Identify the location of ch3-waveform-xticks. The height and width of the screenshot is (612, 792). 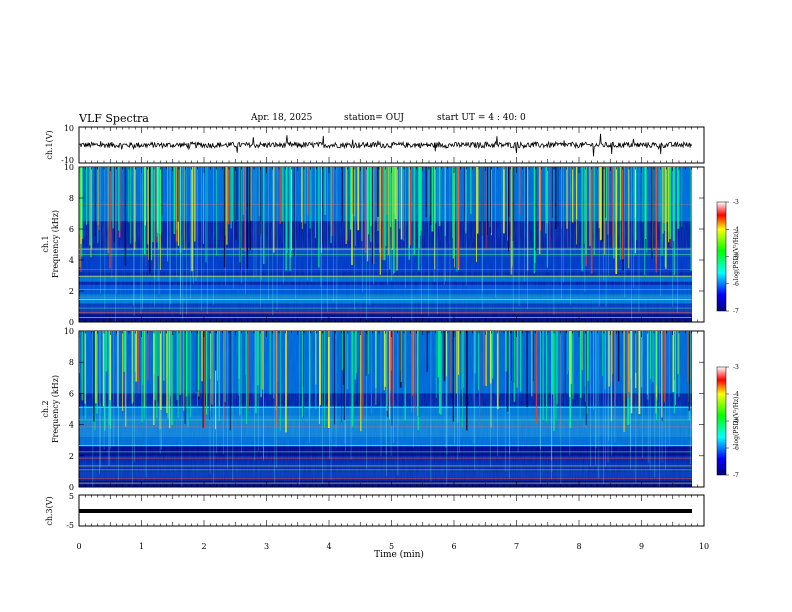
(391, 510).